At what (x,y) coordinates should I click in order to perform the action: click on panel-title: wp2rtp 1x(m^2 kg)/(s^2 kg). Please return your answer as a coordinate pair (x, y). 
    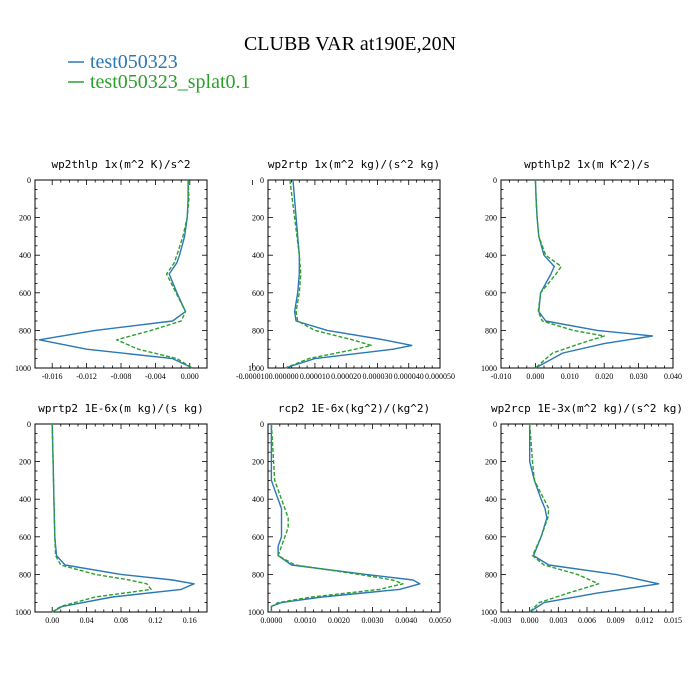
    Looking at the image, I should click on (354, 164).